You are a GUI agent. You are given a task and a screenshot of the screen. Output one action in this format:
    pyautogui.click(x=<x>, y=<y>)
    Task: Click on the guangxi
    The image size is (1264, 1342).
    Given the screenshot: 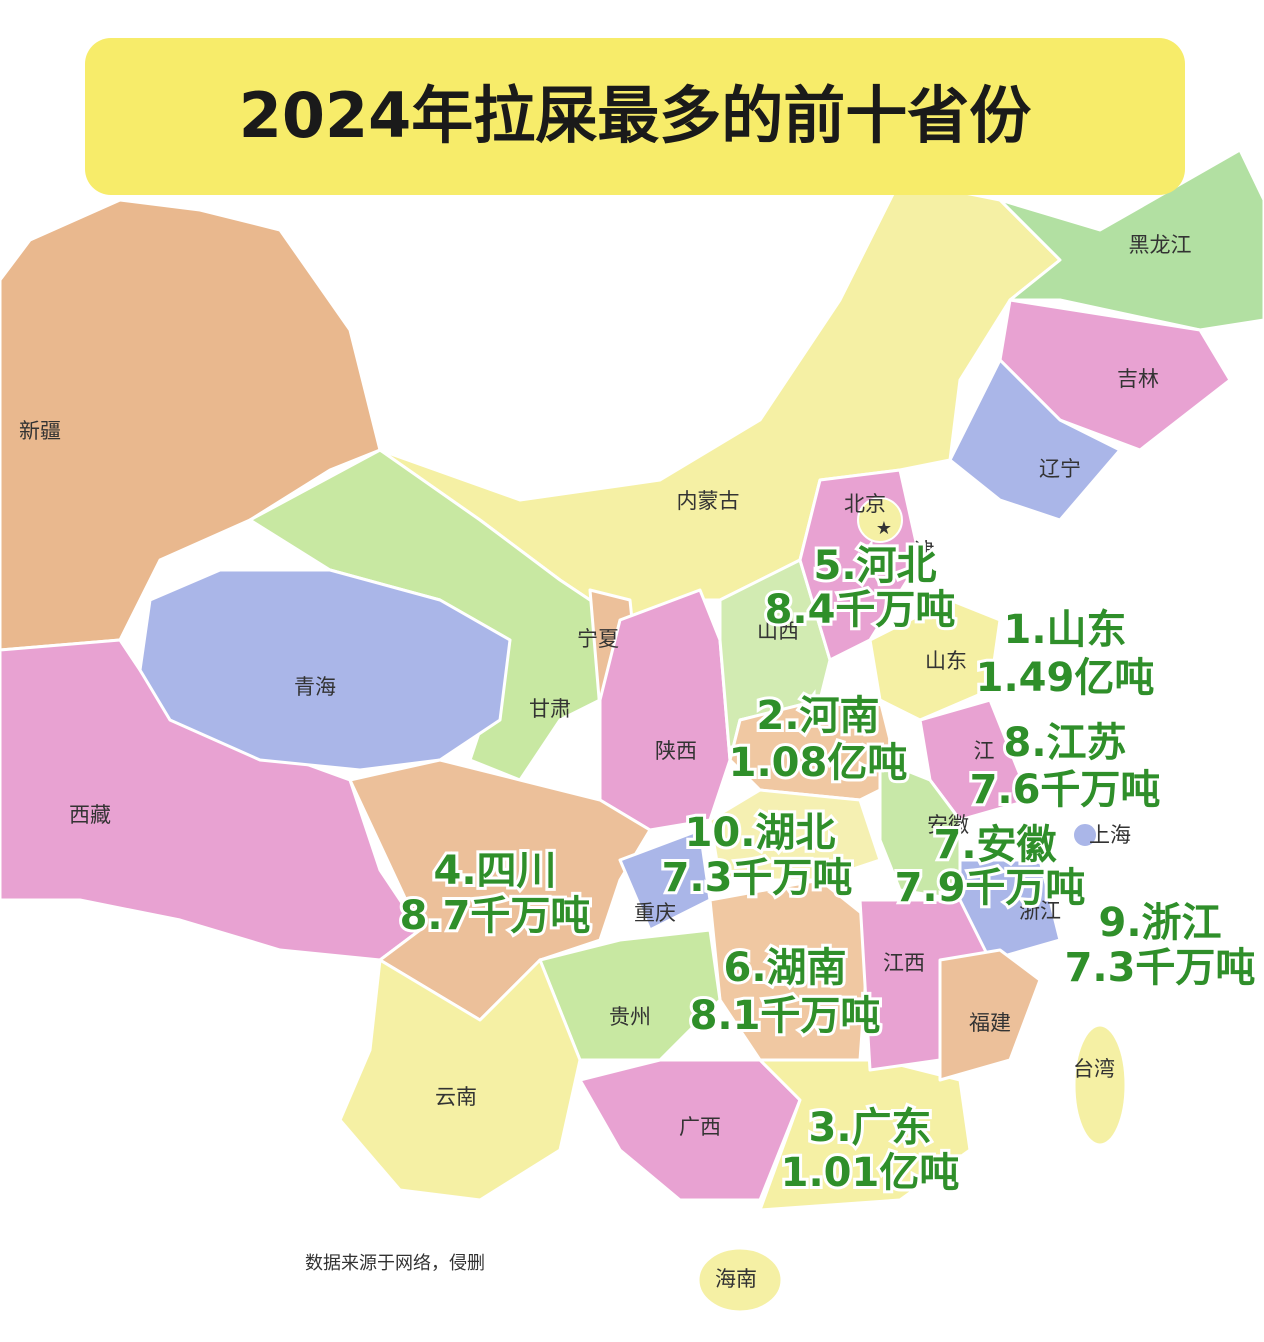 What is the action you would take?
    pyautogui.click(x=690, y=1130)
    